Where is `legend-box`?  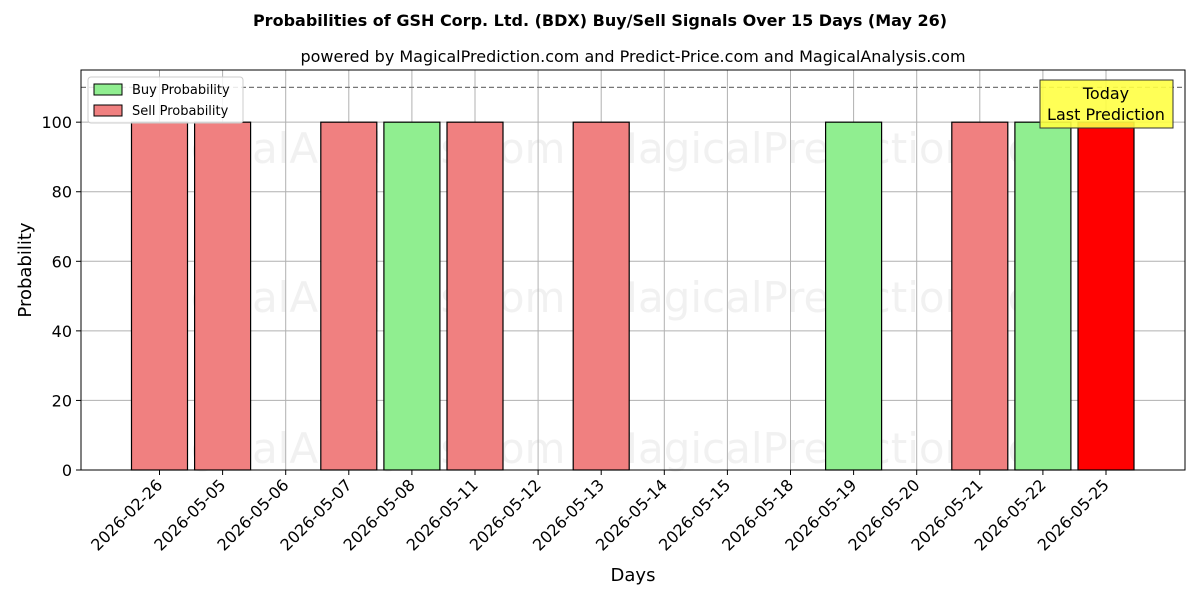
legend-box is located at coordinates (165, 100).